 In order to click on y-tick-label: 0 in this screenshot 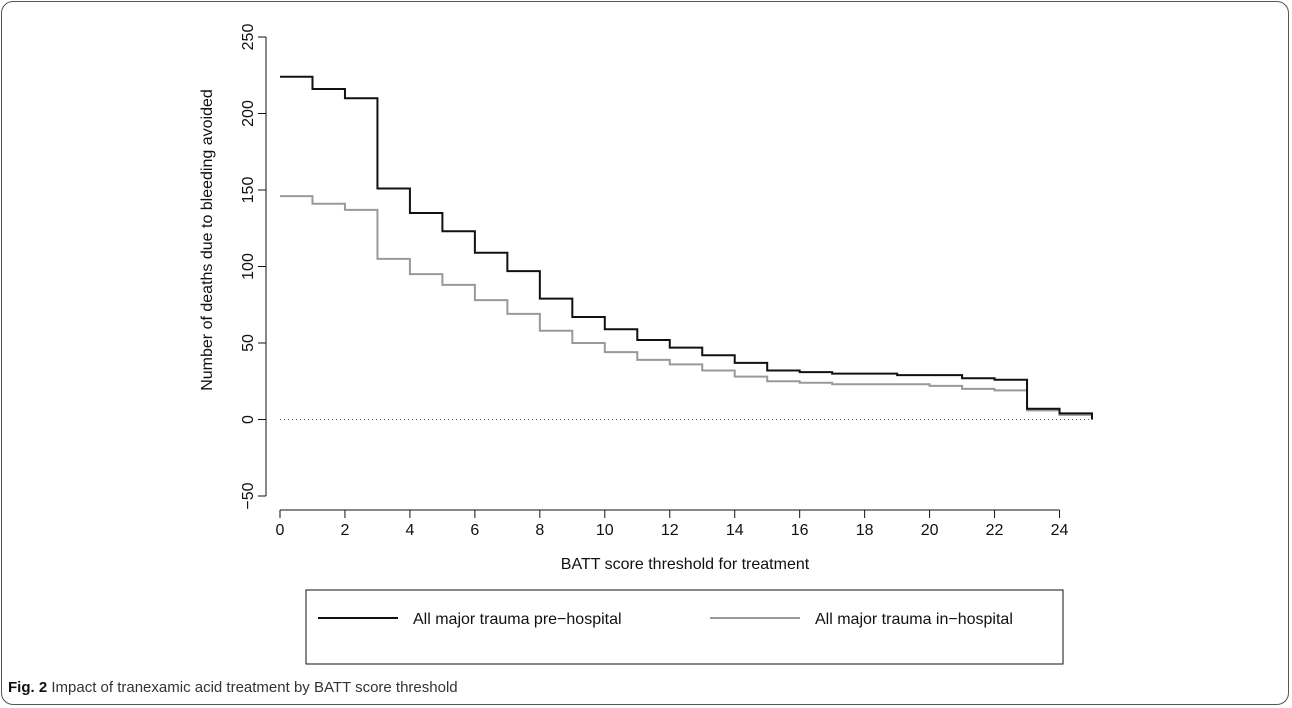, I will do `click(248, 419)`.